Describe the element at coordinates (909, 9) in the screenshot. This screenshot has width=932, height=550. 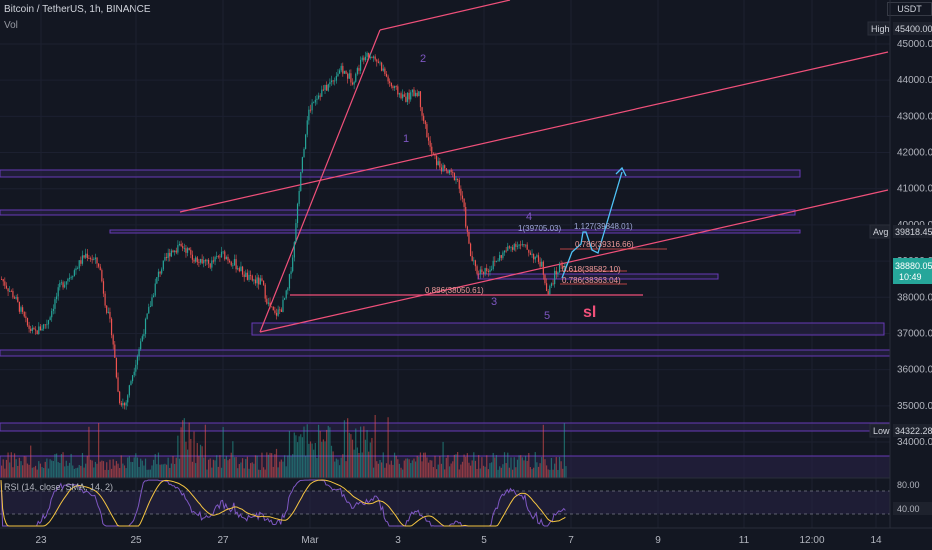
I see `currency-label: USDT` at that location.